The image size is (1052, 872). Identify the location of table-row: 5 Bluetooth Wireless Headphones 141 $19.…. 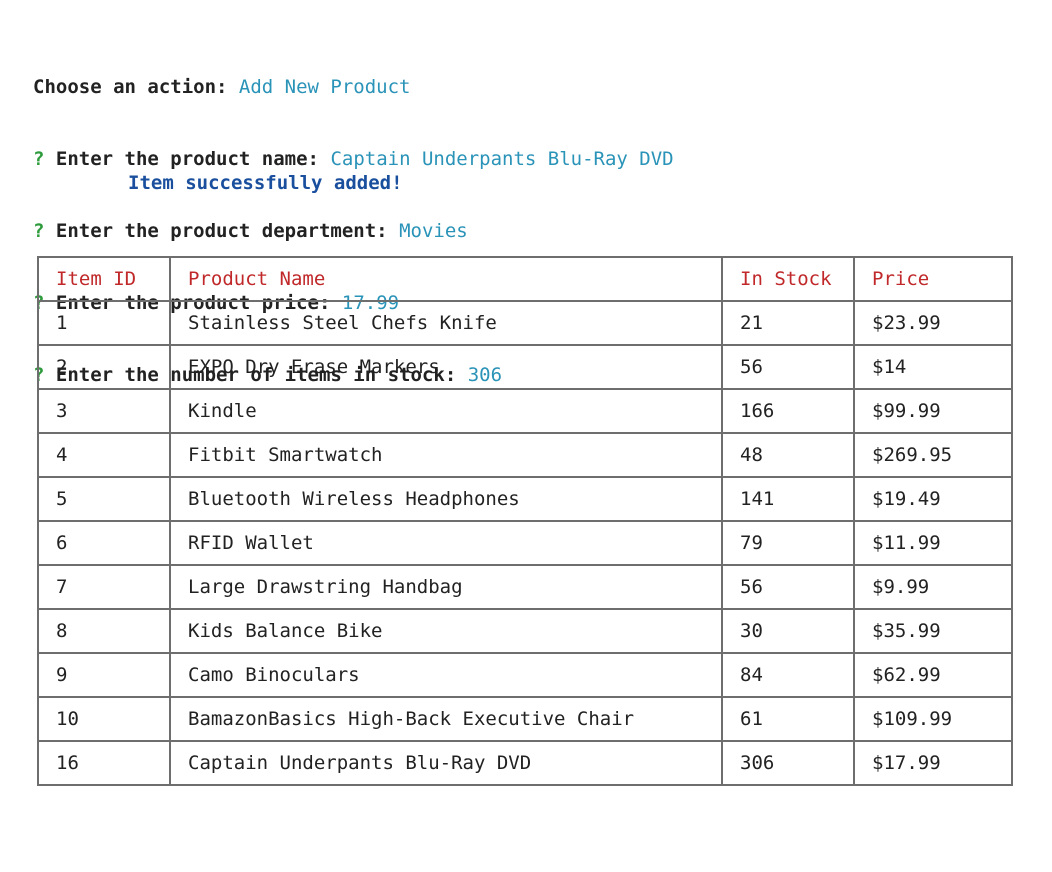
(525, 499).